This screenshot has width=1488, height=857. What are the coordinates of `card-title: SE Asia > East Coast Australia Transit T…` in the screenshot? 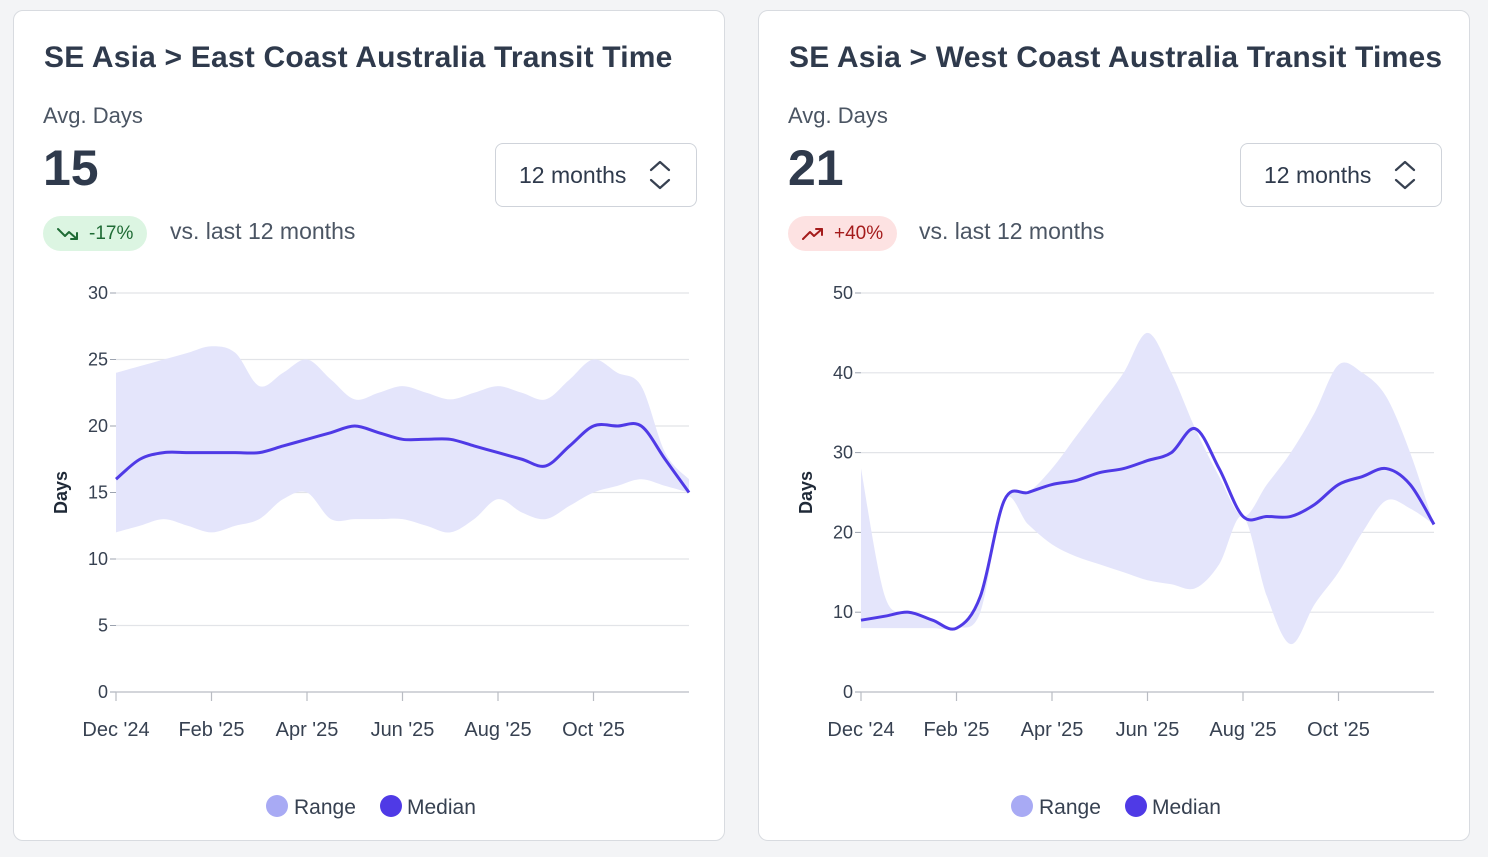 It's located at (358, 57).